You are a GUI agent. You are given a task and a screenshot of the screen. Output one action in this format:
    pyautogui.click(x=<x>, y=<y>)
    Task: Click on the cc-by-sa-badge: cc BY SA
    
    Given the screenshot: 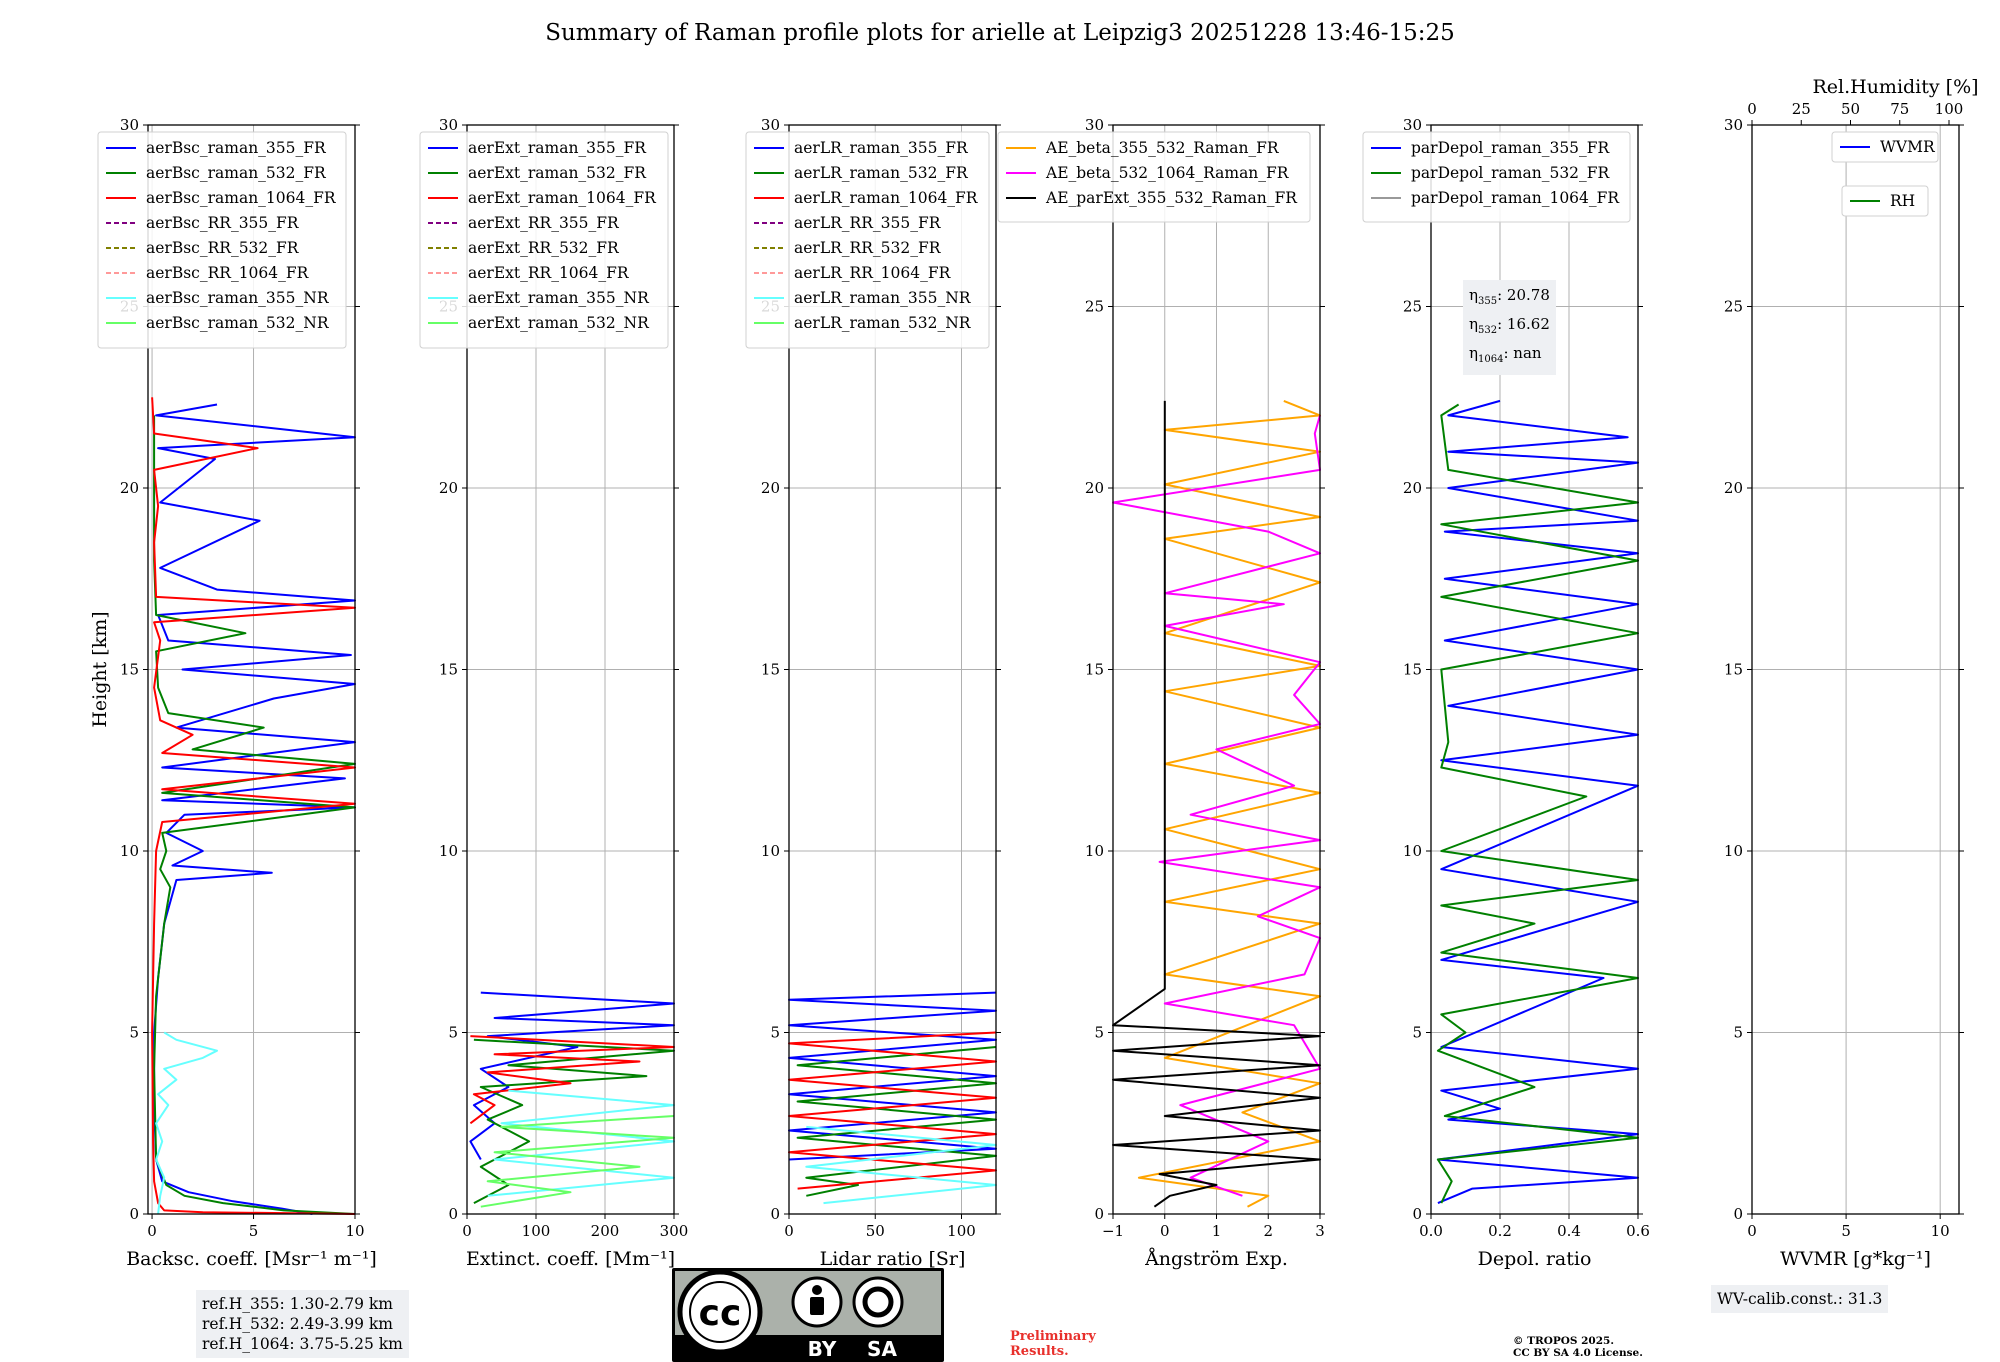 What is the action you would take?
    pyautogui.click(x=808, y=1315)
    